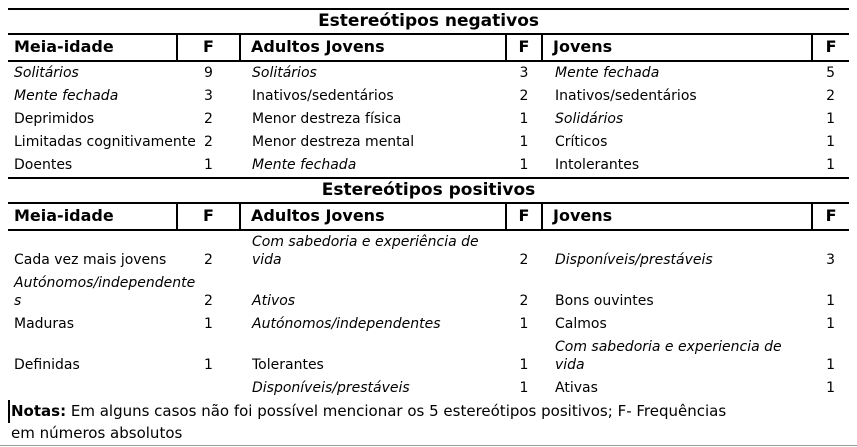 The width and height of the screenshot is (857, 447). Describe the element at coordinates (428, 166) in the screenshot. I see `table-row: Doentes 1 Mente fechada 1 Intolerantes 1` at that location.